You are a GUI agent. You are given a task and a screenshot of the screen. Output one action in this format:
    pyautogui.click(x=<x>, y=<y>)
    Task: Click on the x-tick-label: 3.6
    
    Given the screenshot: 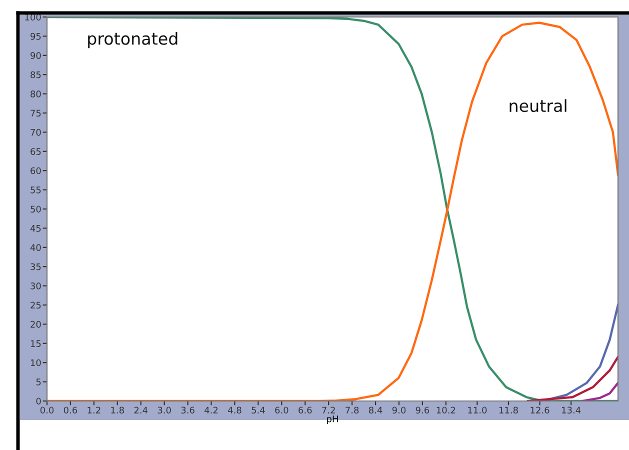 What is the action you would take?
    pyautogui.click(x=187, y=410)
    